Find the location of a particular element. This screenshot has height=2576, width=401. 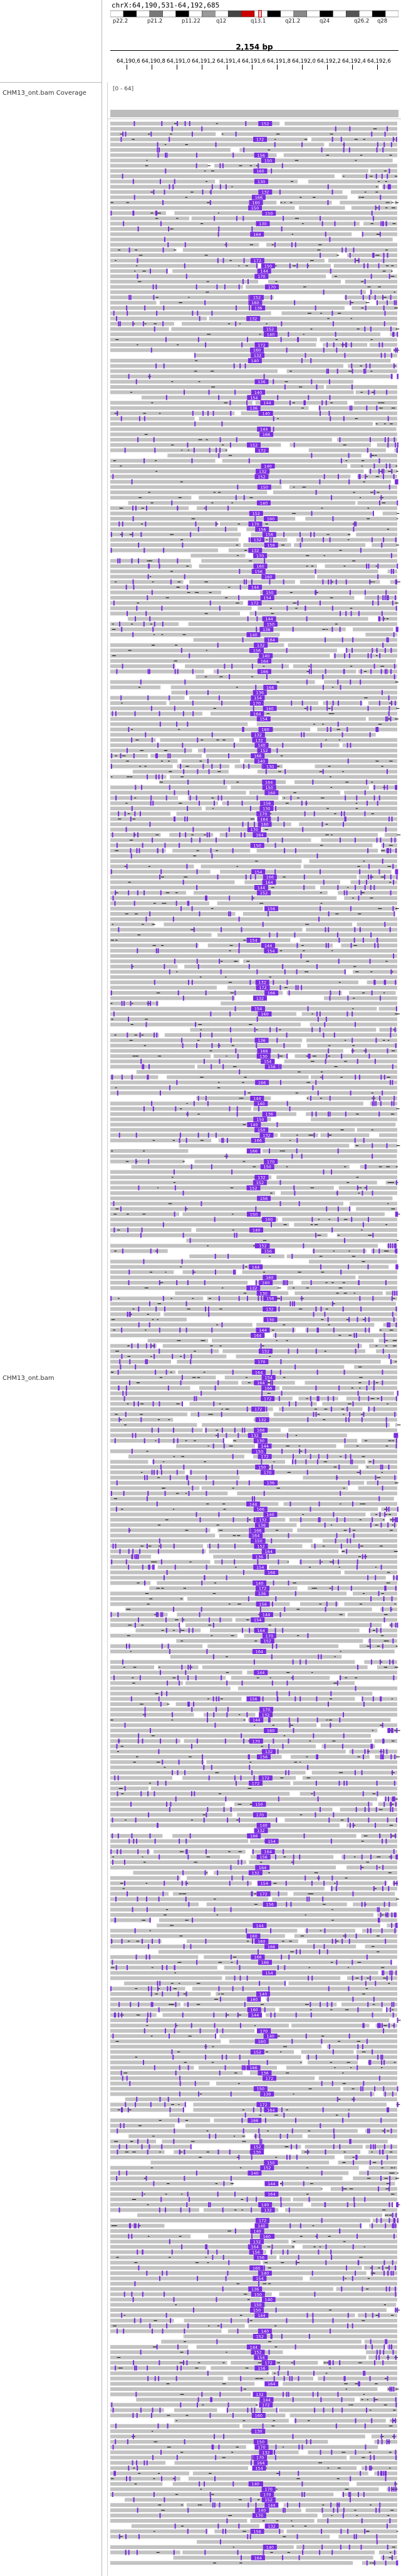

reads-track-name: CHM13_ont.bam is located at coordinates (29, 1378).